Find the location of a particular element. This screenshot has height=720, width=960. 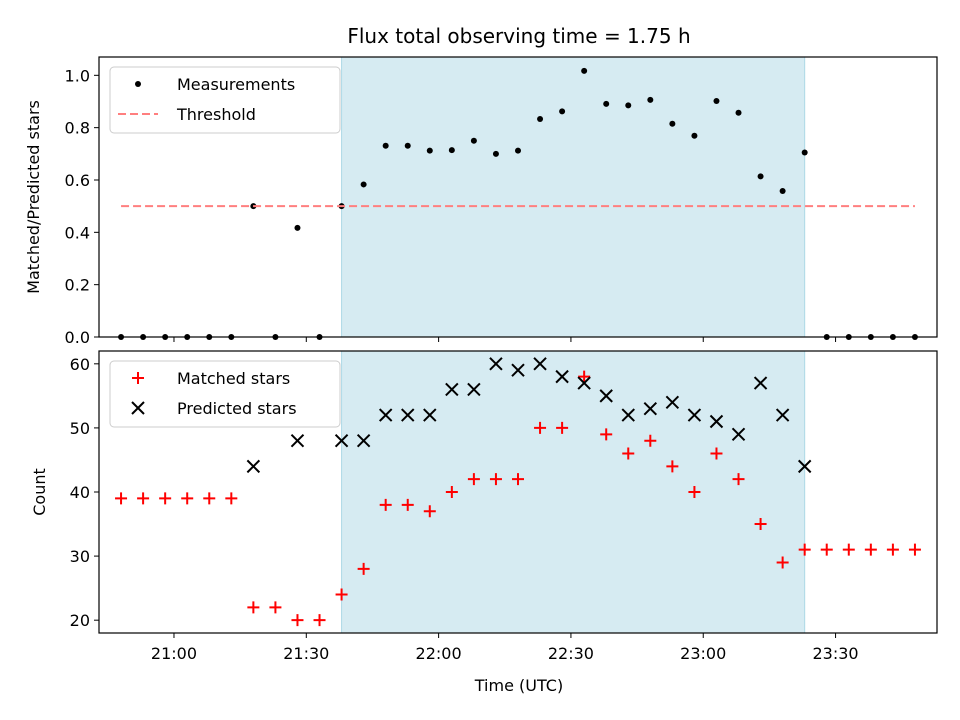

y-tick-label: 30 is located at coordinates (80, 556).